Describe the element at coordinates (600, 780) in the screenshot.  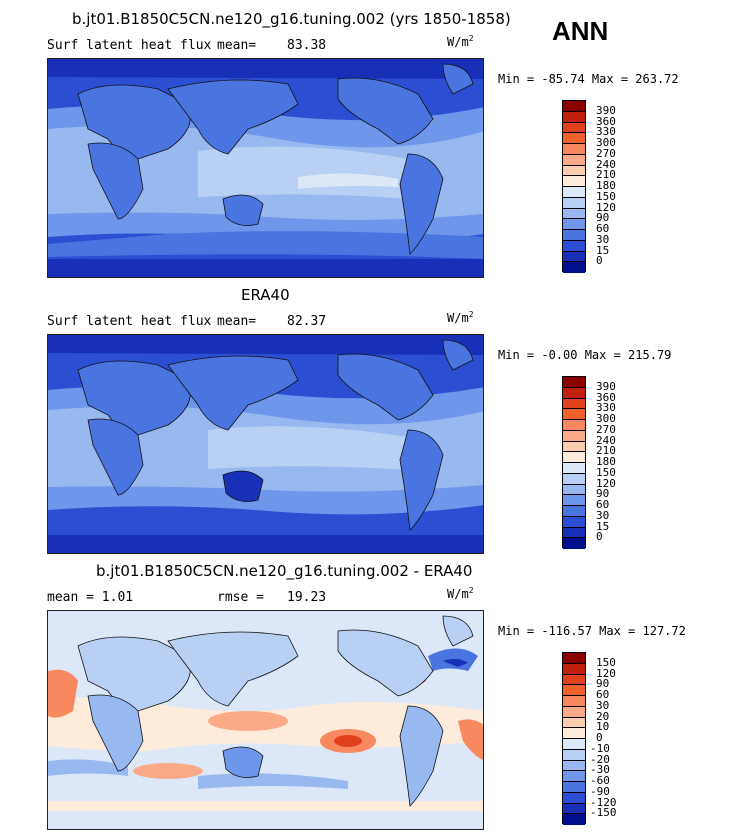
I see `colorbar-tick-label: -60` at that location.